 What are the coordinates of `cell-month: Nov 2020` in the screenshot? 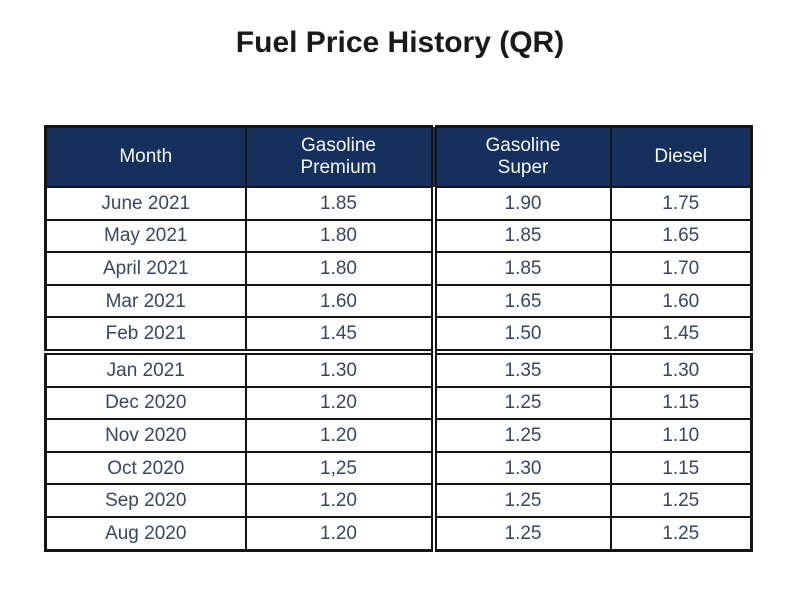 It's located at (145, 435).